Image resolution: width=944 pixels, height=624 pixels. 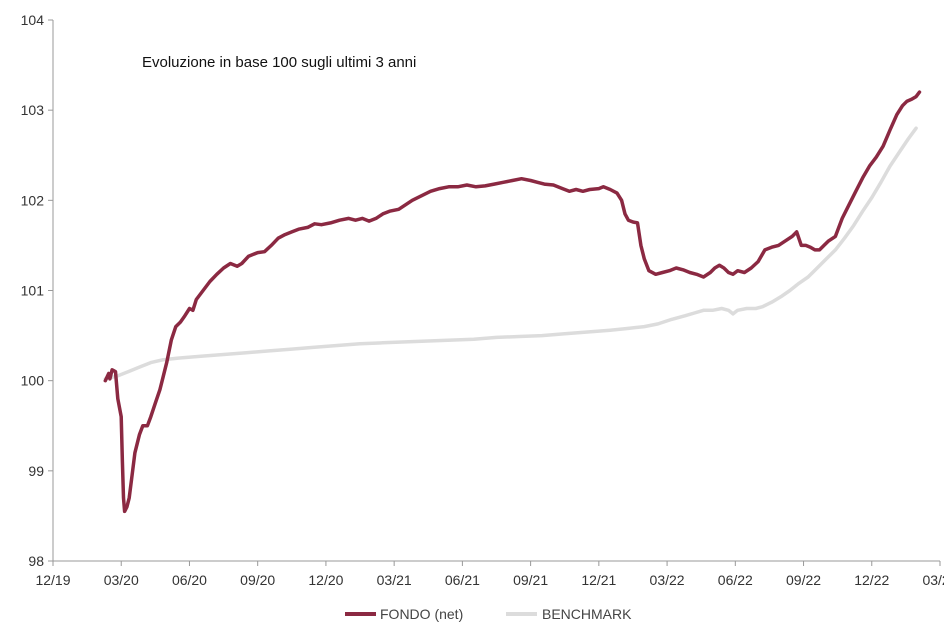 I want to click on legend: FONDO (net) BENCHMARK, so click(x=488, y=614).